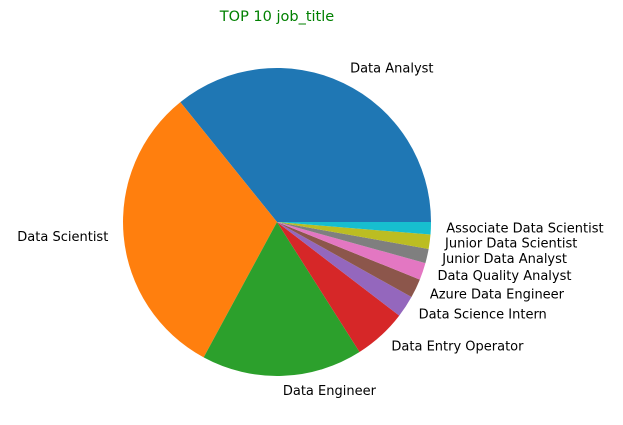 The height and width of the screenshot is (425, 623). I want to click on pie-label-azure-data-engineer: Azure Data Engineer, so click(497, 295).